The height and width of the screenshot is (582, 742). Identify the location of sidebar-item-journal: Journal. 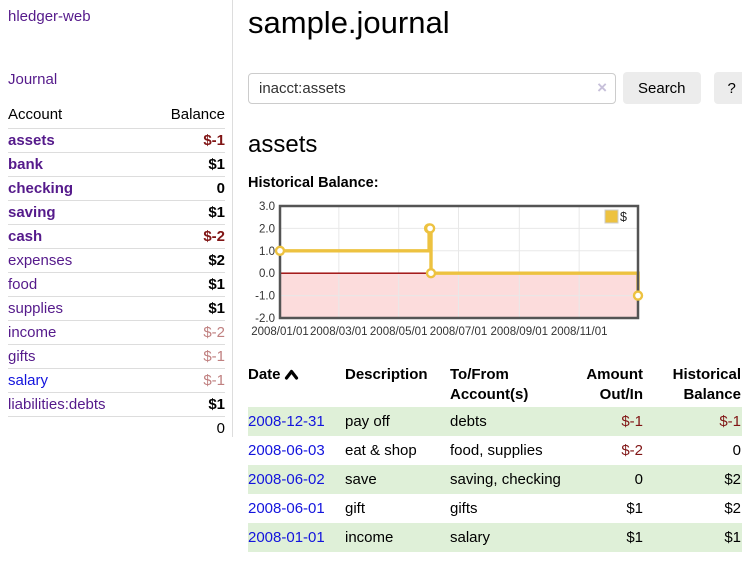
(33, 79).